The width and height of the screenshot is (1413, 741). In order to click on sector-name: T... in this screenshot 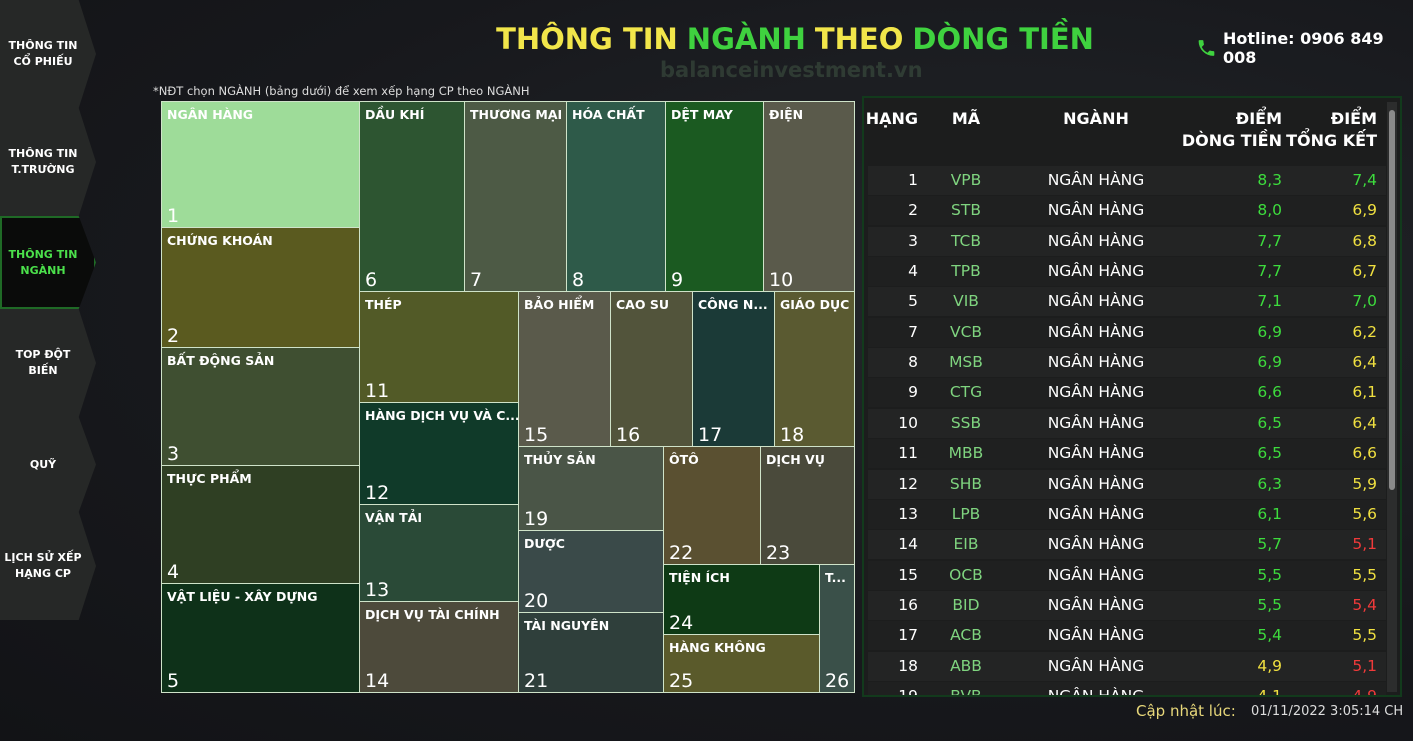, I will do `click(835, 577)`.